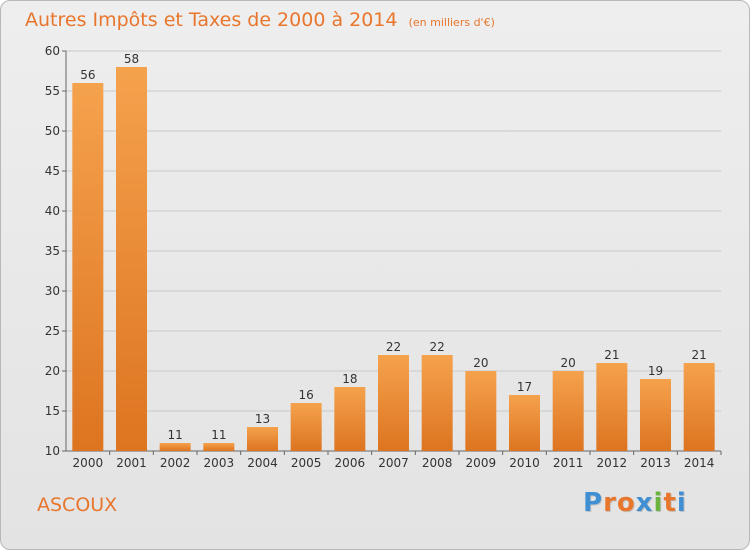 Image resolution: width=750 pixels, height=550 pixels. Describe the element at coordinates (612, 407) in the screenshot. I see `bar-2012` at that location.